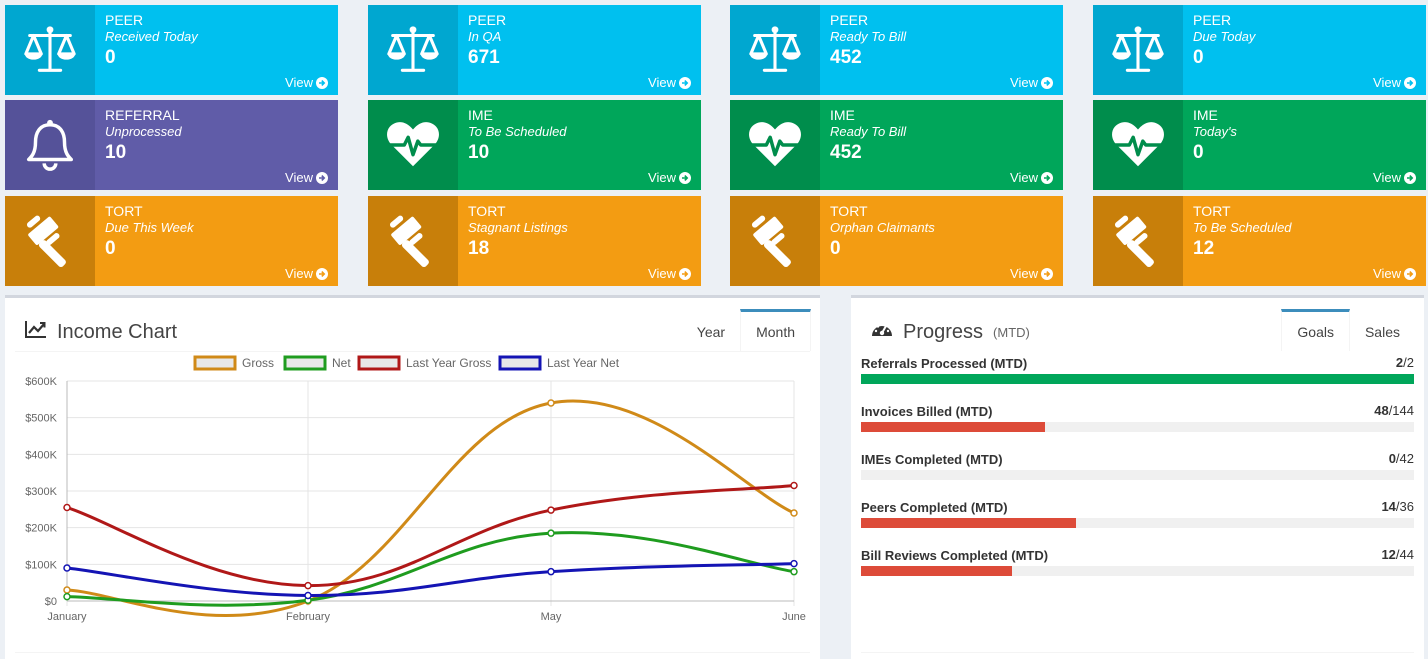 Image resolution: width=1428 pixels, height=659 pixels. What do you see at coordinates (882, 332) in the screenshot?
I see `dashboard-icon` at bounding box center [882, 332].